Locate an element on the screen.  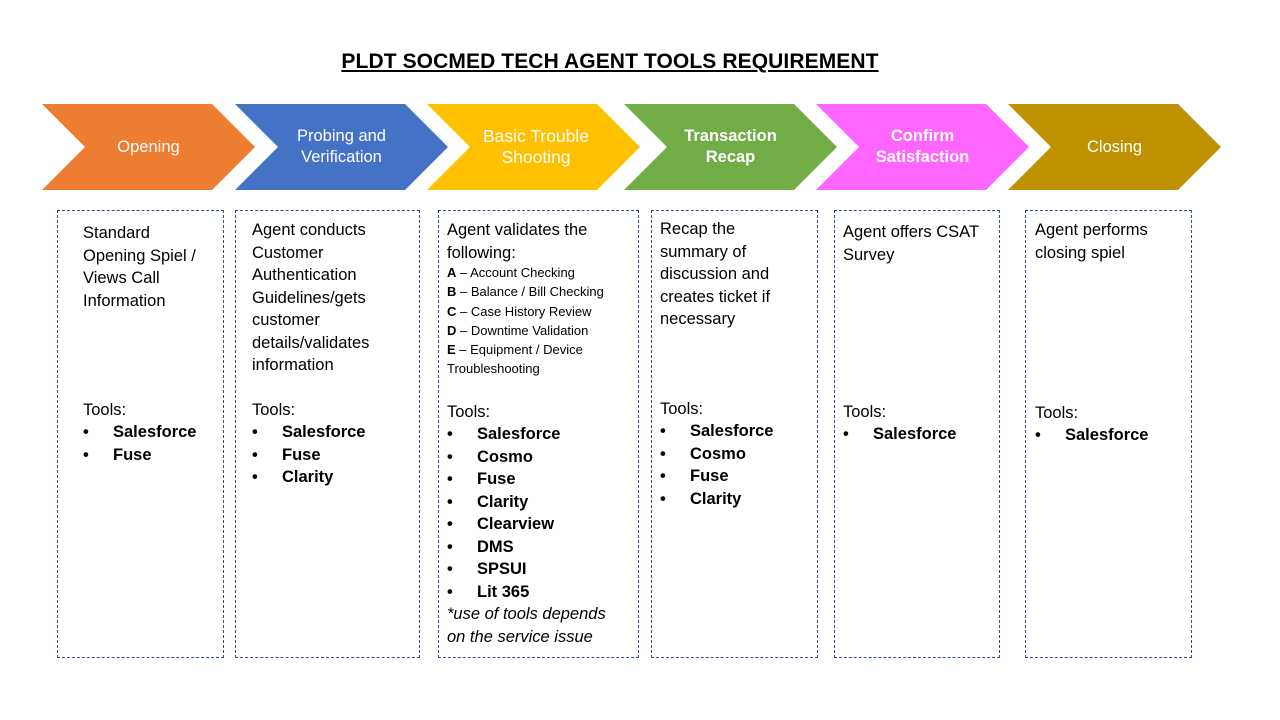
check-item-case-history: C – Case History Review is located at coordinates (519, 311).